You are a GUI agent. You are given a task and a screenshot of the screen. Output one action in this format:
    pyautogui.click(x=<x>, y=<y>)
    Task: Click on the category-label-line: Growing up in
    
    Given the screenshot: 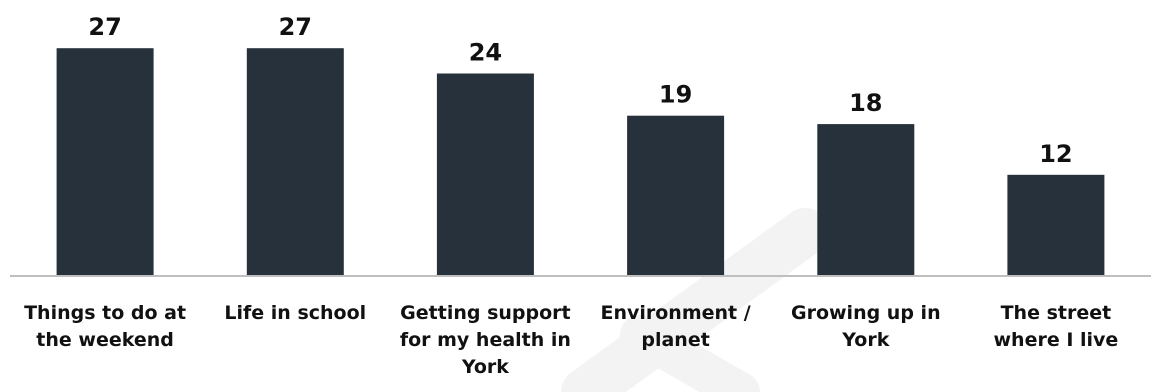 What is the action you would take?
    pyautogui.click(x=866, y=313)
    